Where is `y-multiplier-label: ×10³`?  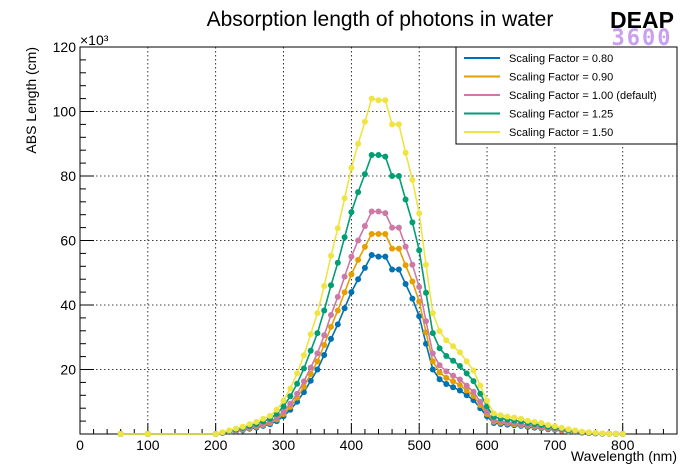
y-multiplier-label: ×10³ is located at coordinates (94, 40).